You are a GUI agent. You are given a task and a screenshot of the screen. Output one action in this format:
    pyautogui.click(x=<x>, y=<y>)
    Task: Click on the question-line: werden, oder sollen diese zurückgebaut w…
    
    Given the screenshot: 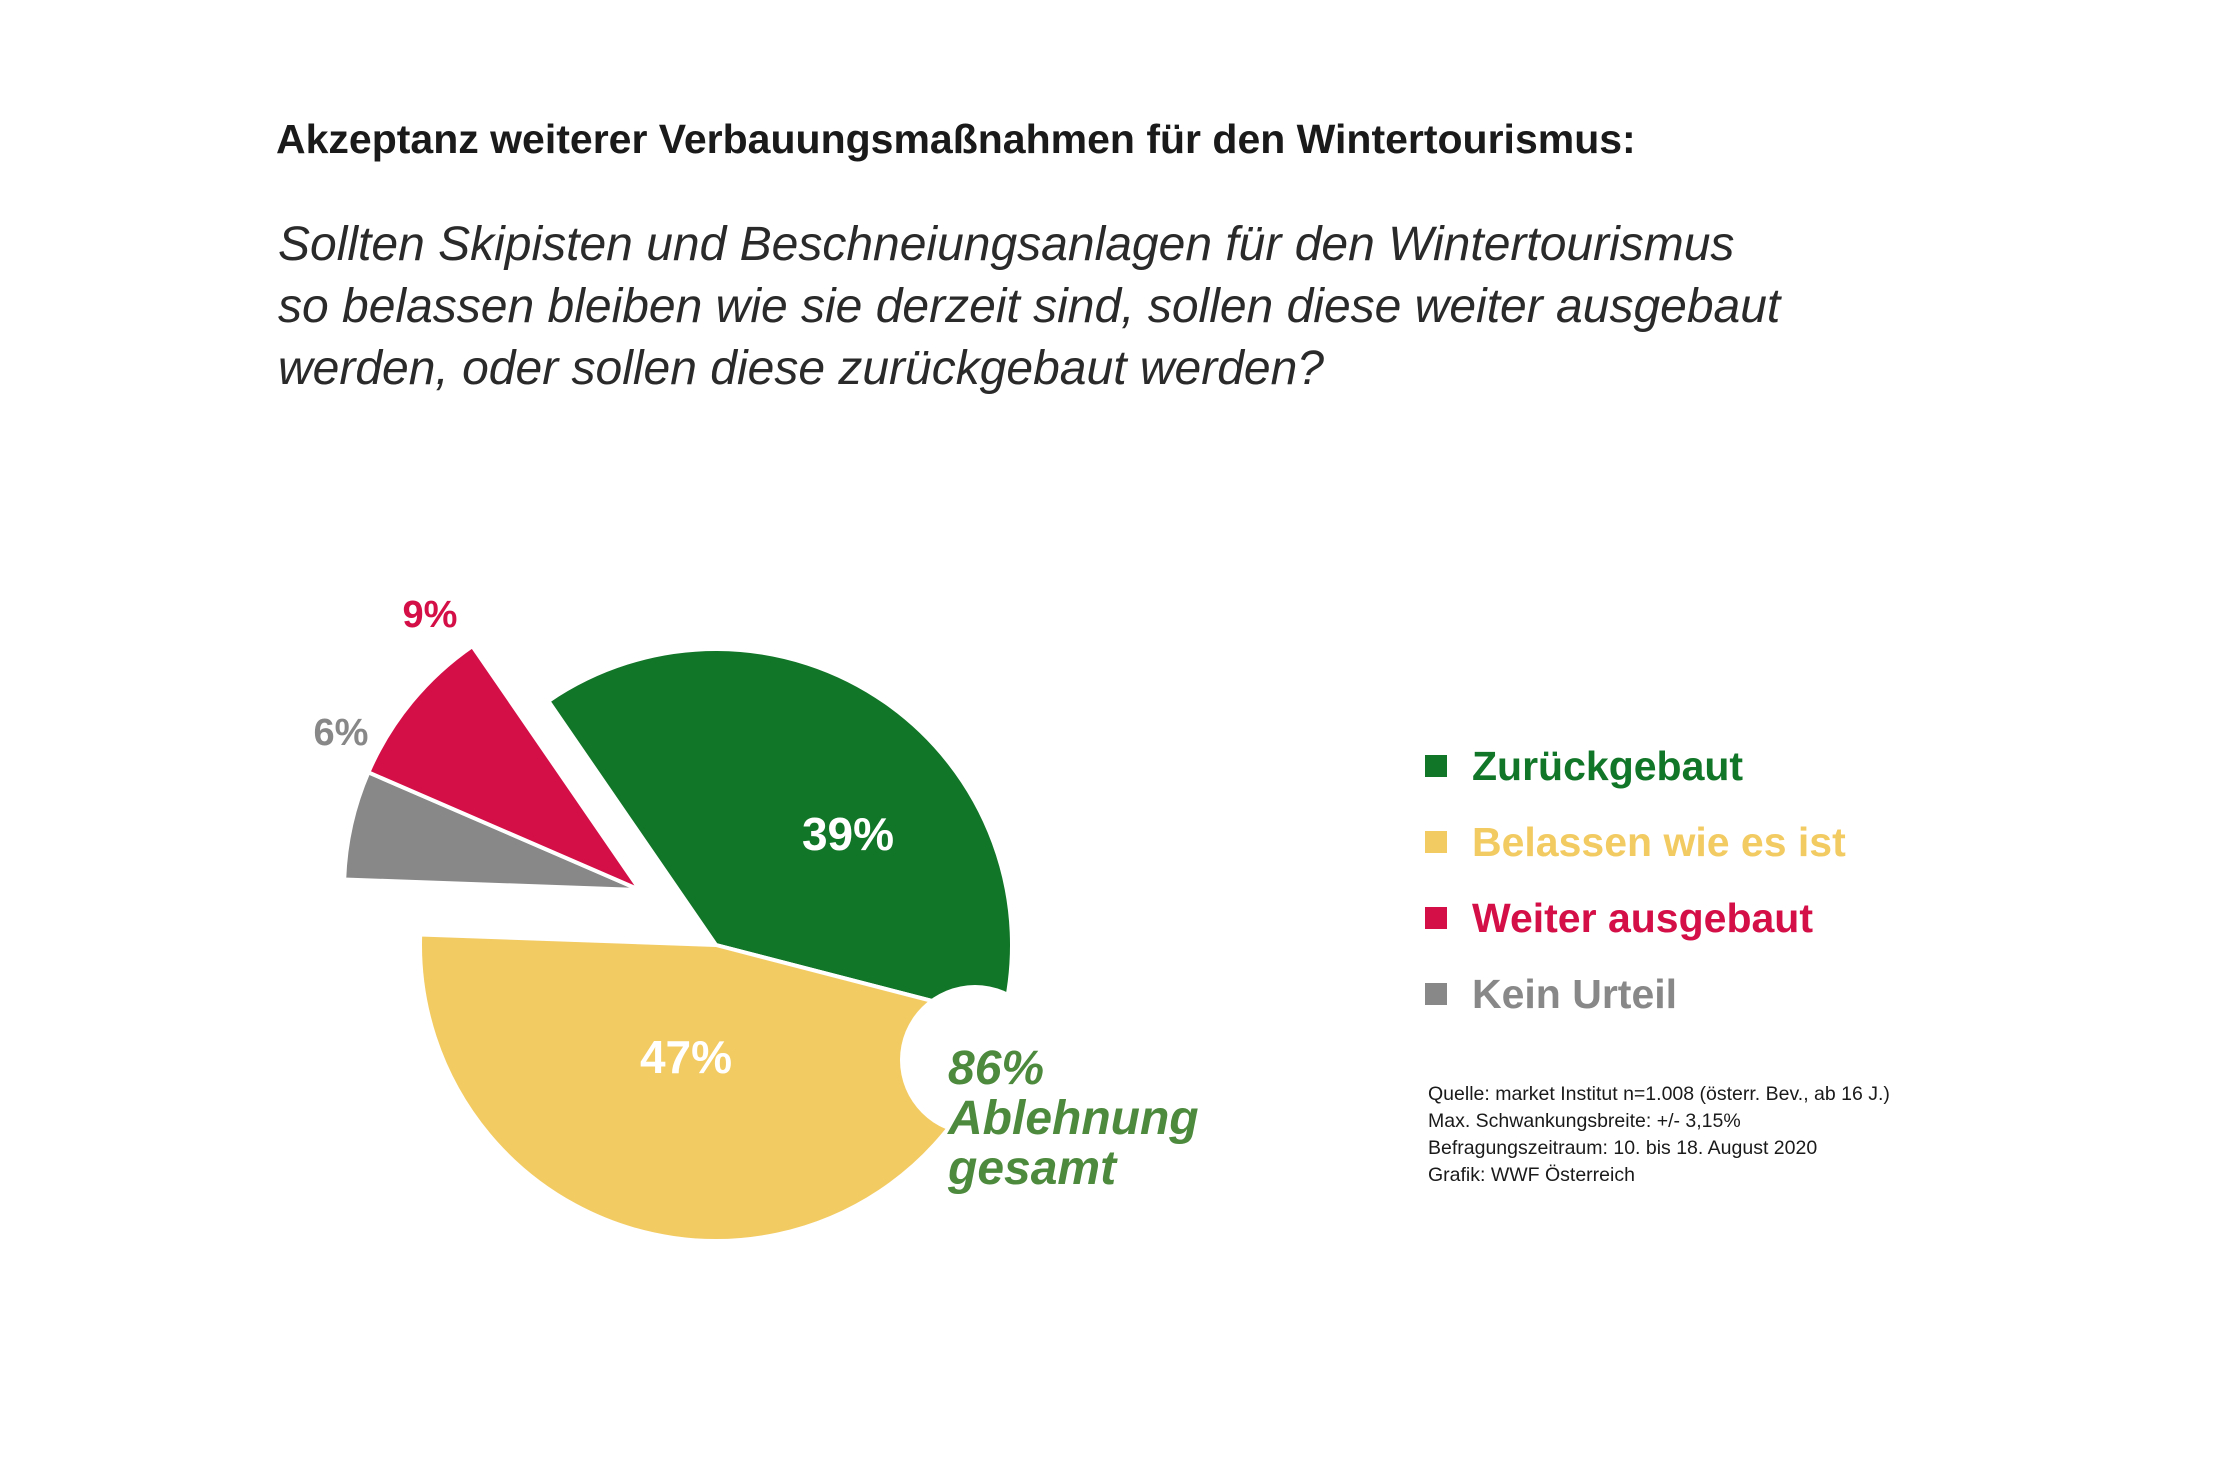 What is the action you would take?
    pyautogui.click(x=801, y=368)
    